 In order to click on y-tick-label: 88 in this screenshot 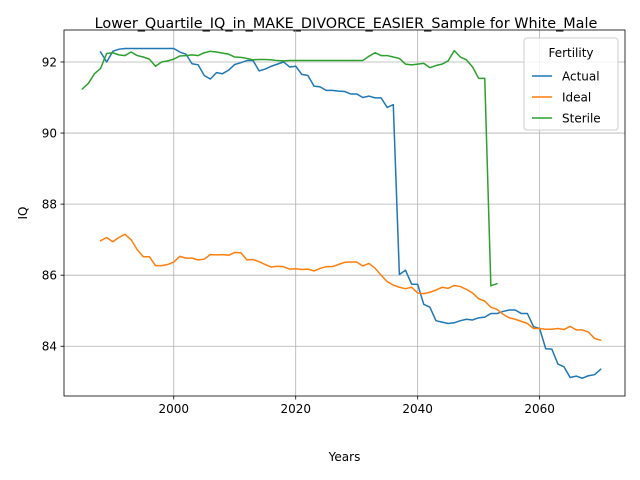, I will do `click(49, 204)`.